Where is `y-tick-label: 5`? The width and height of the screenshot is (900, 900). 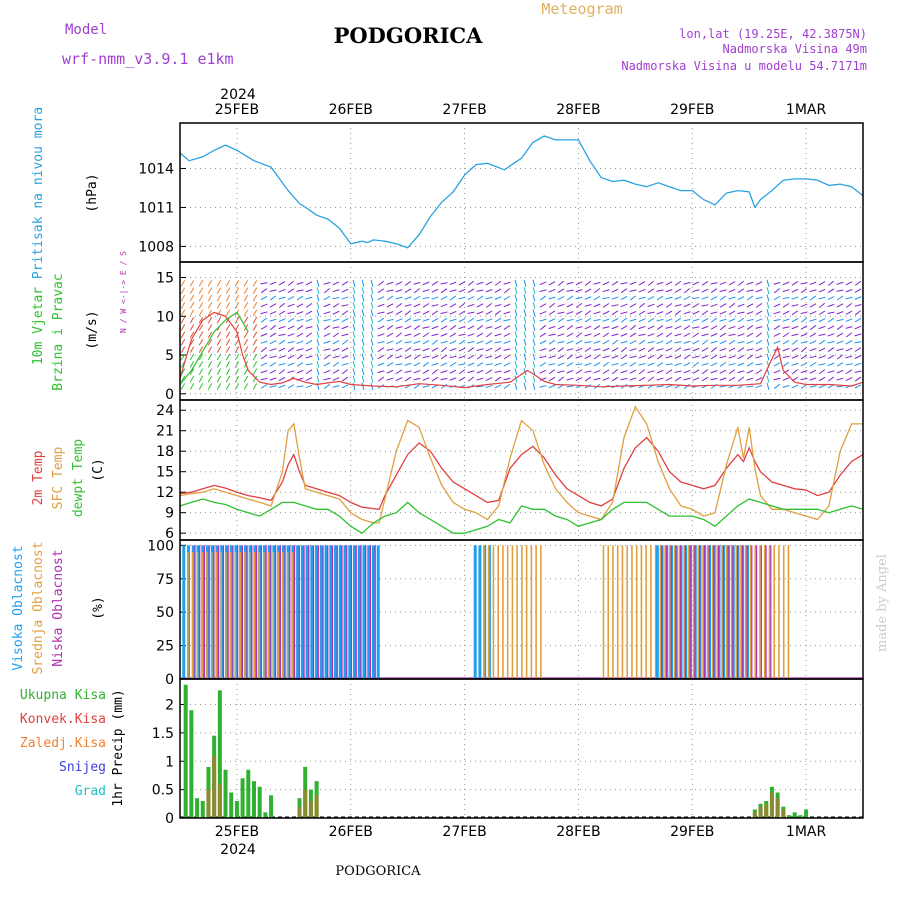 y-tick-label: 5 is located at coordinates (169, 356).